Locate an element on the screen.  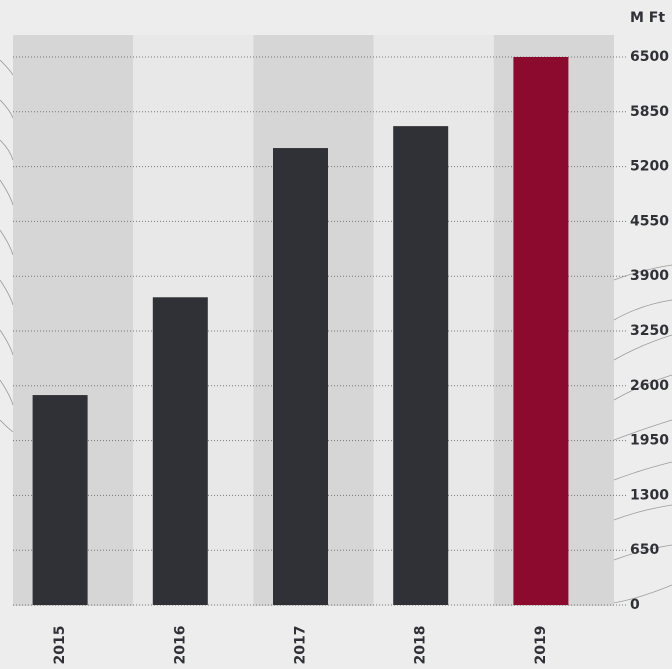
x-tick-label: 2016 is located at coordinates (180, 645).